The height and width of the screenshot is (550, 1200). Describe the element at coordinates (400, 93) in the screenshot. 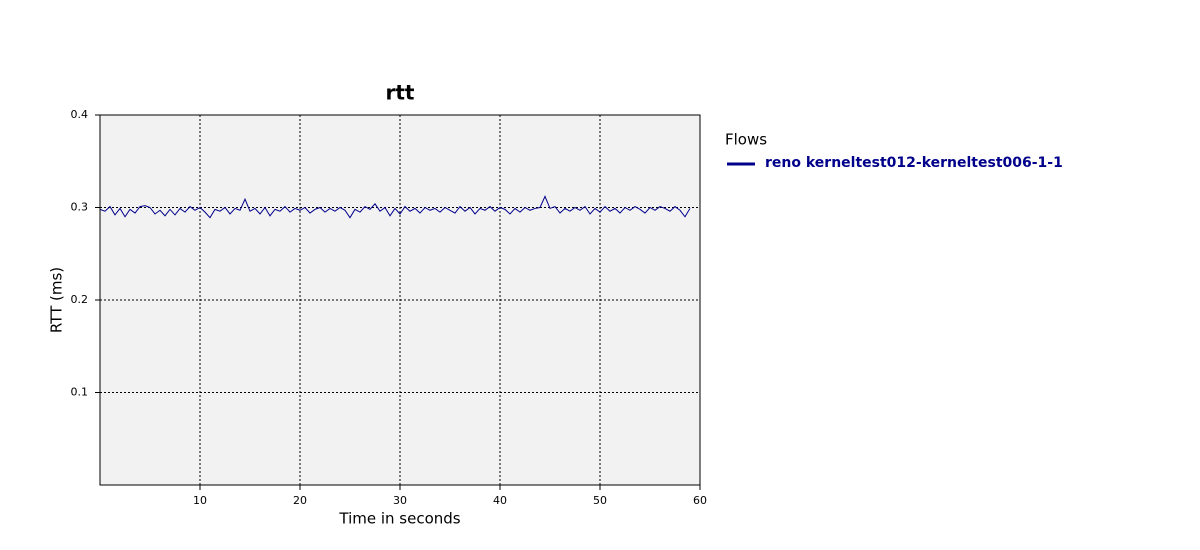

I see `chart-title: rtt` at that location.